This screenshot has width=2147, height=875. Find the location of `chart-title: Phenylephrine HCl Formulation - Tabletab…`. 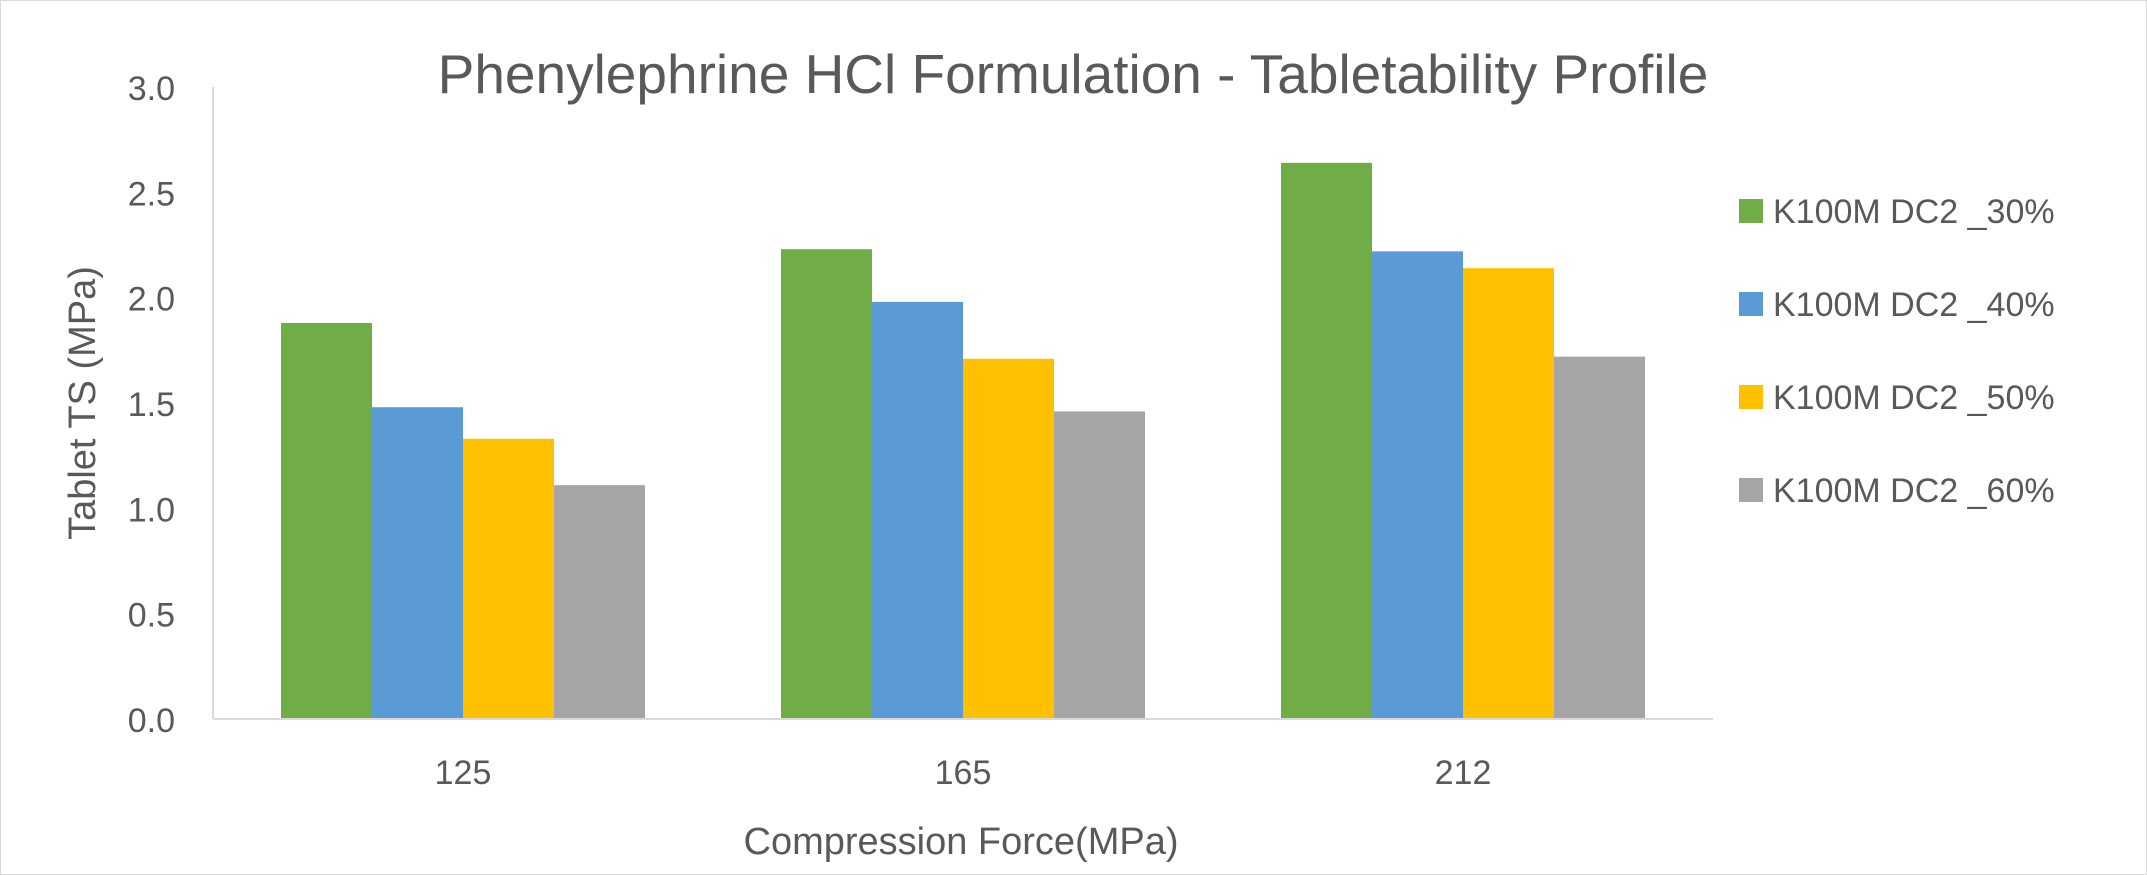

chart-title: Phenylephrine HCl Formulation - Tabletab… is located at coordinates (1073, 74).